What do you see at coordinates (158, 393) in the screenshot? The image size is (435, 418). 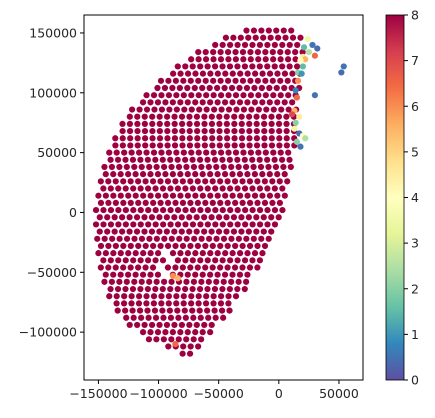 I see `x-tick-label: −100000` at bounding box center [158, 393].